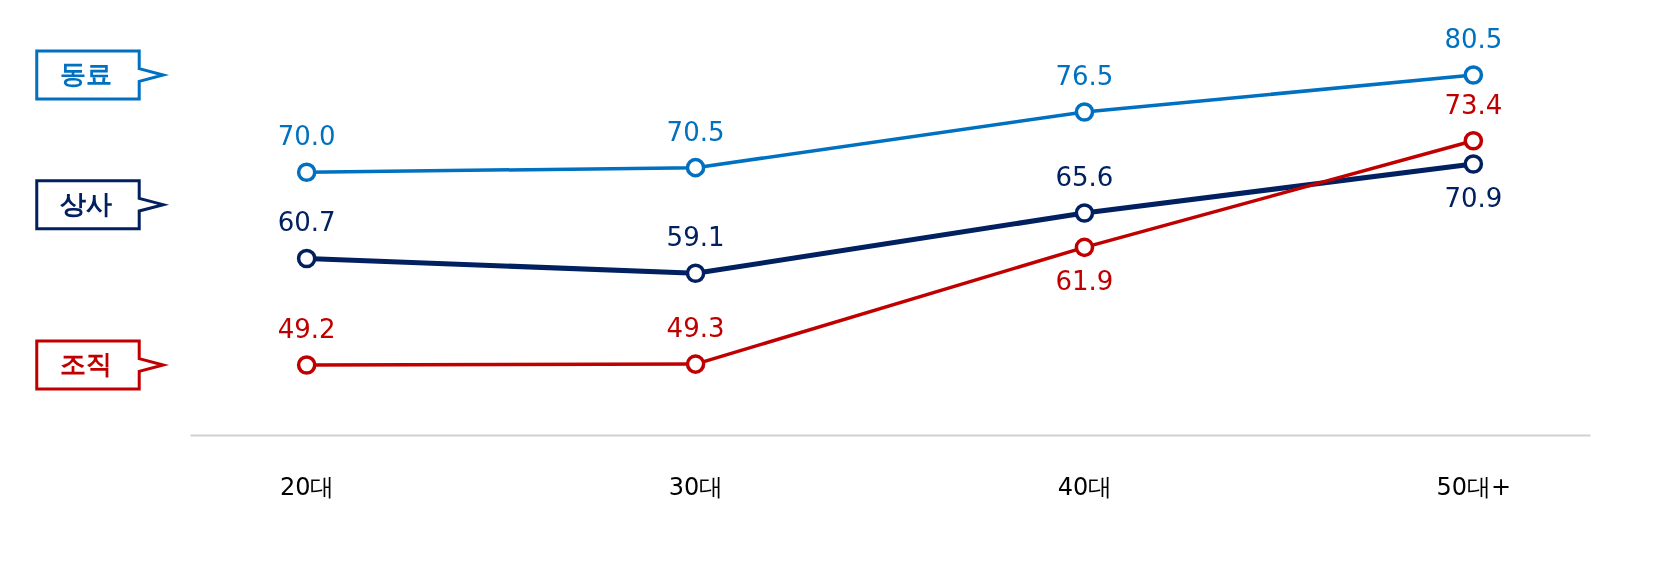  I want to click on data-label: 60.7, so click(306, 222).